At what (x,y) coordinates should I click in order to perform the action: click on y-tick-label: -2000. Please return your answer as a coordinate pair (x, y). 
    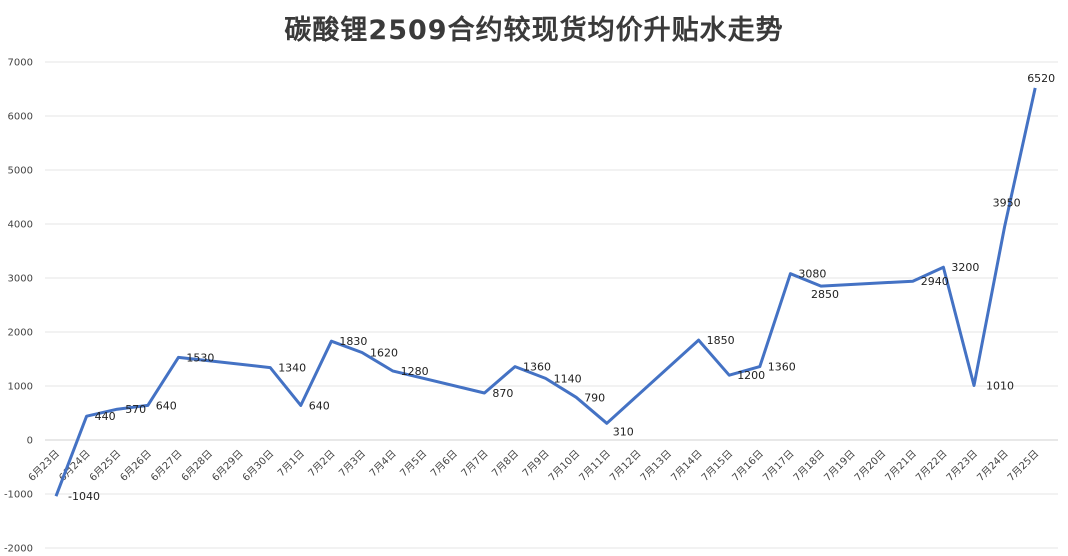
    Looking at the image, I should click on (18, 549).